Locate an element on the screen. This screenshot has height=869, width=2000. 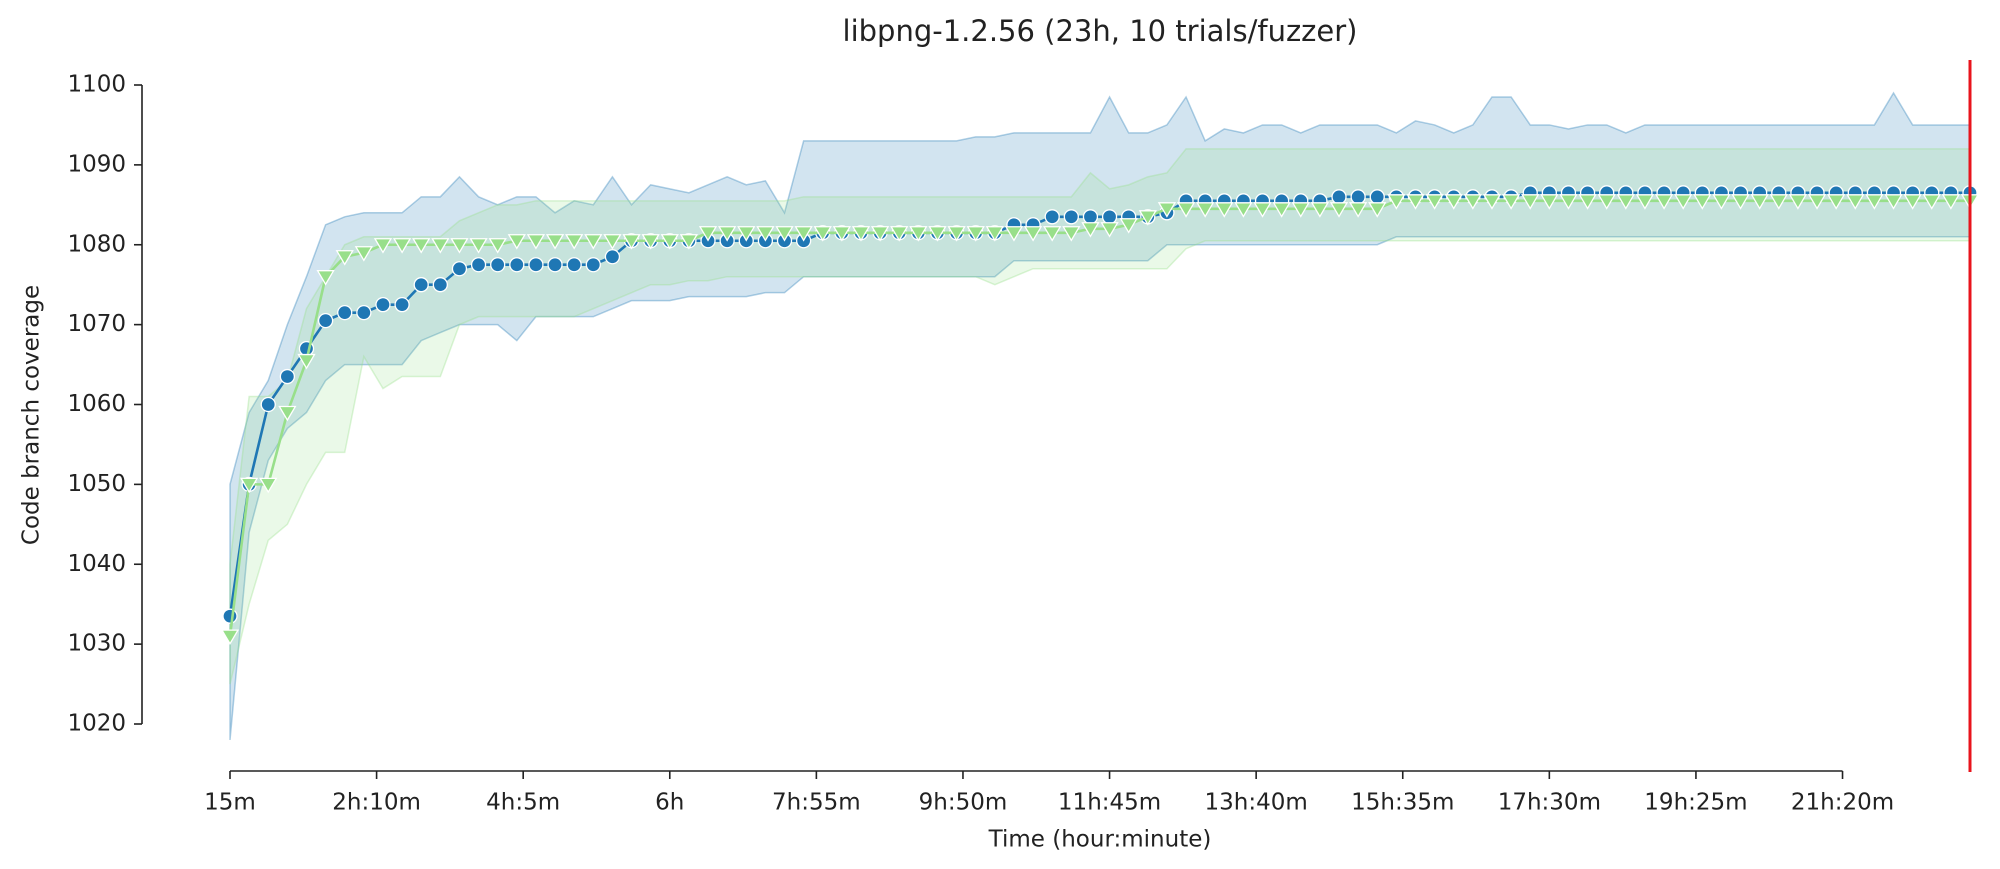
x-tick-label: 13h:40m is located at coordinates (1256, 803).